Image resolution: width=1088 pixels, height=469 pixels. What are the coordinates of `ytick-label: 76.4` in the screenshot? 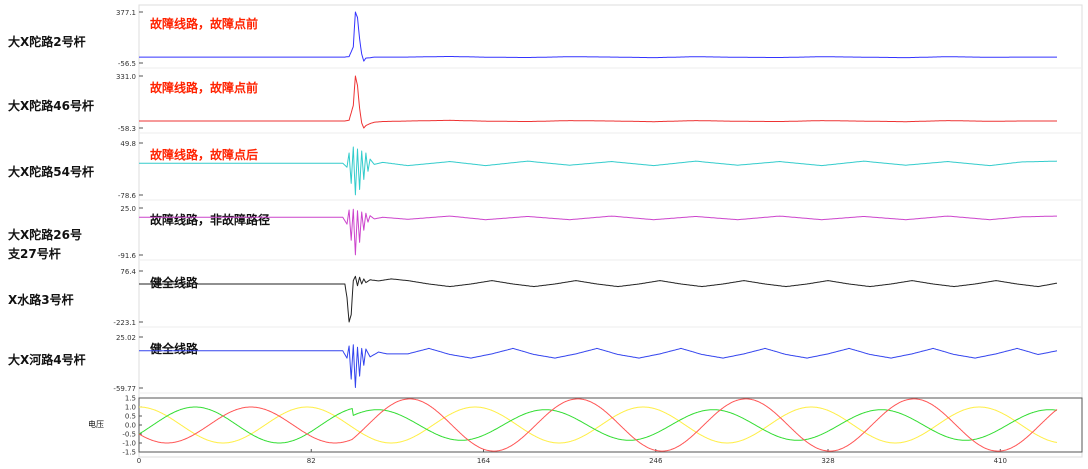 It's located at (128, 272).